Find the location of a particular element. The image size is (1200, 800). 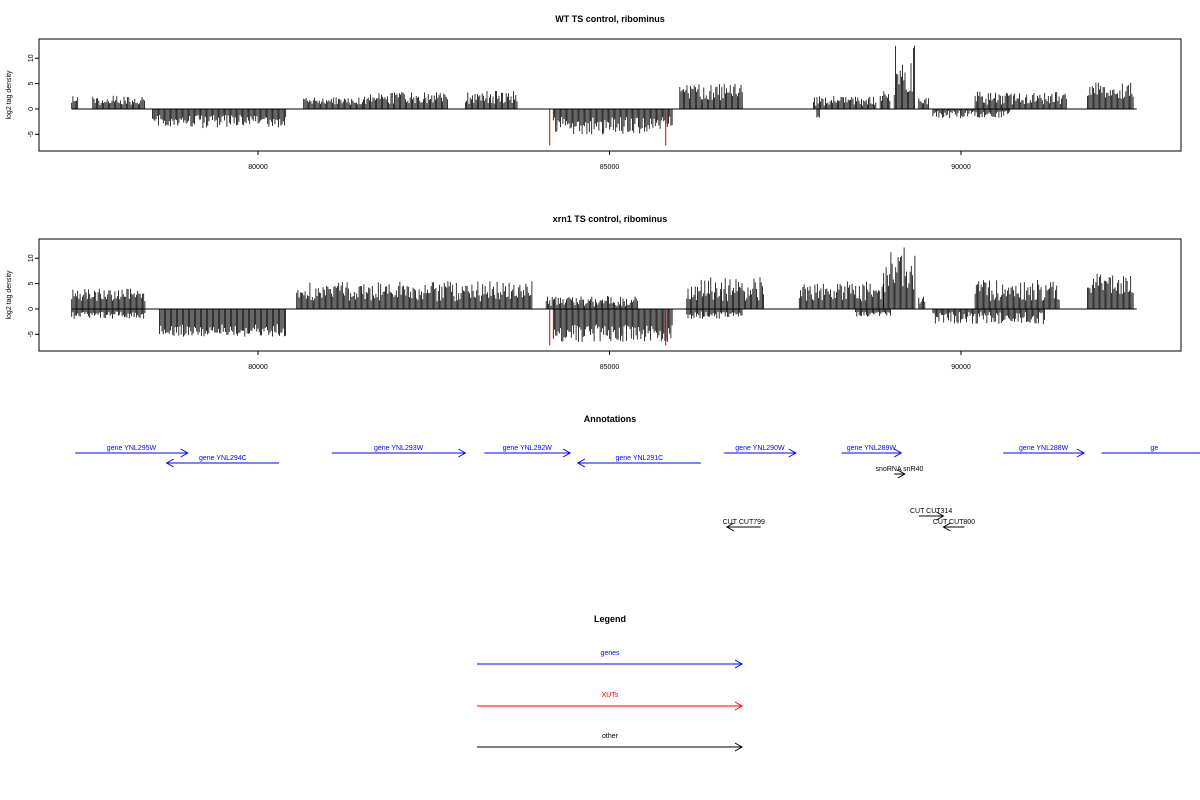

legend: Legend genes XUTs other is located at coordinates (610, 683).